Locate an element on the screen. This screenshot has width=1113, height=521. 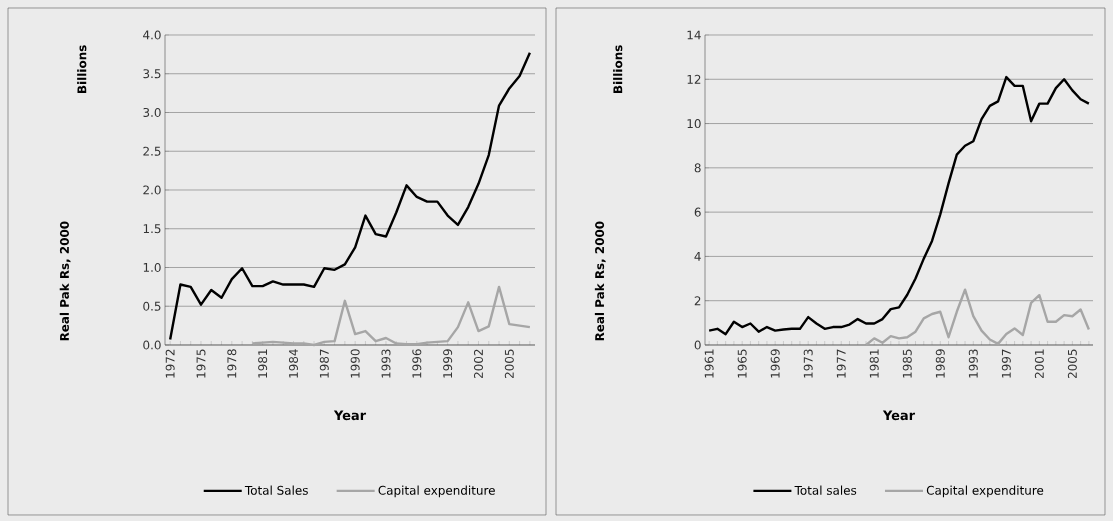
x-tick-label: 1996 is located at coordinates (417, 363).